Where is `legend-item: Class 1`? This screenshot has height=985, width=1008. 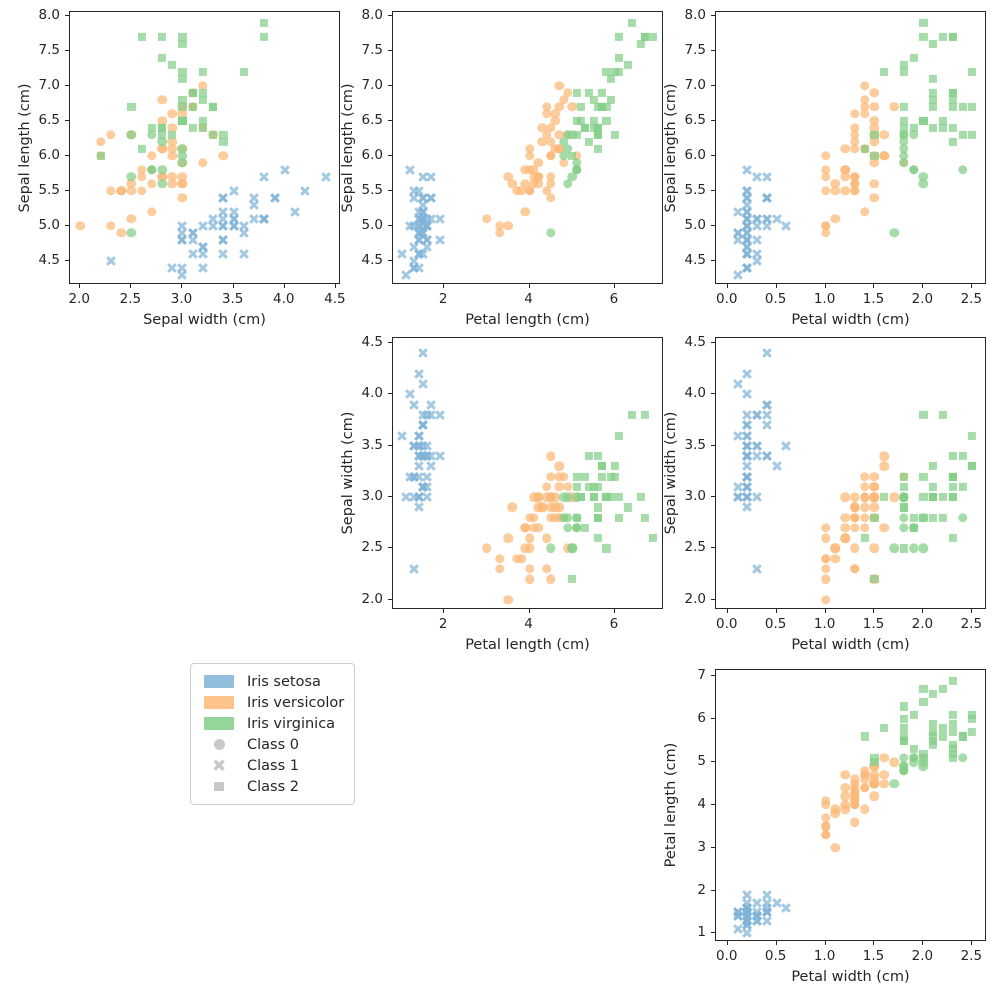
legend-item: Class 1 is located at coordinates (272, 765).